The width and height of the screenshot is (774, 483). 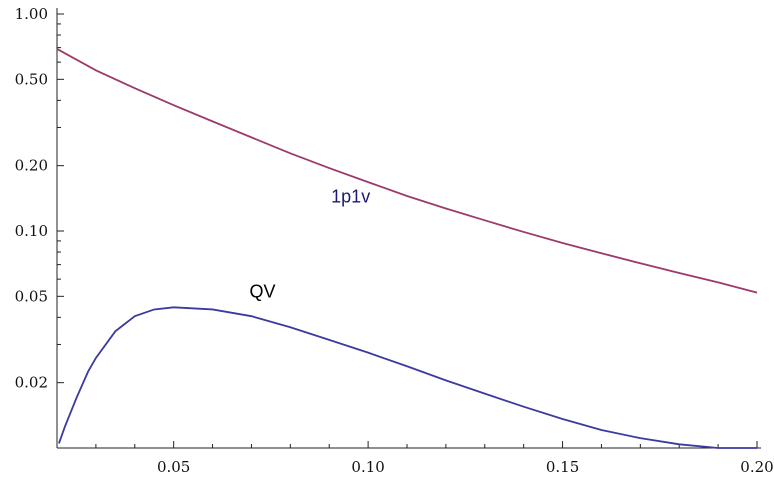 What do you see at coordinates (31, 79) in the screenshot?
I see `y-tick-label: 0.50` at bounding box center [31, 79].